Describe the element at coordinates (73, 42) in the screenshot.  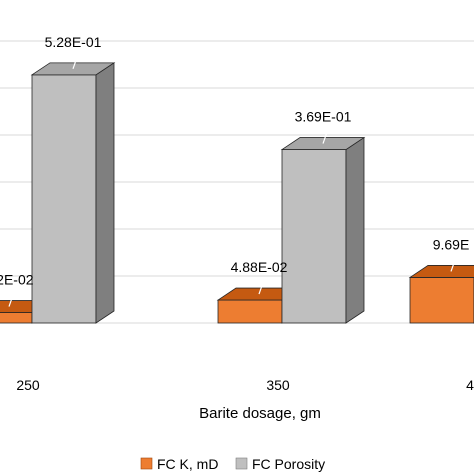
I see `data-label: 5.28E-01` at that location.